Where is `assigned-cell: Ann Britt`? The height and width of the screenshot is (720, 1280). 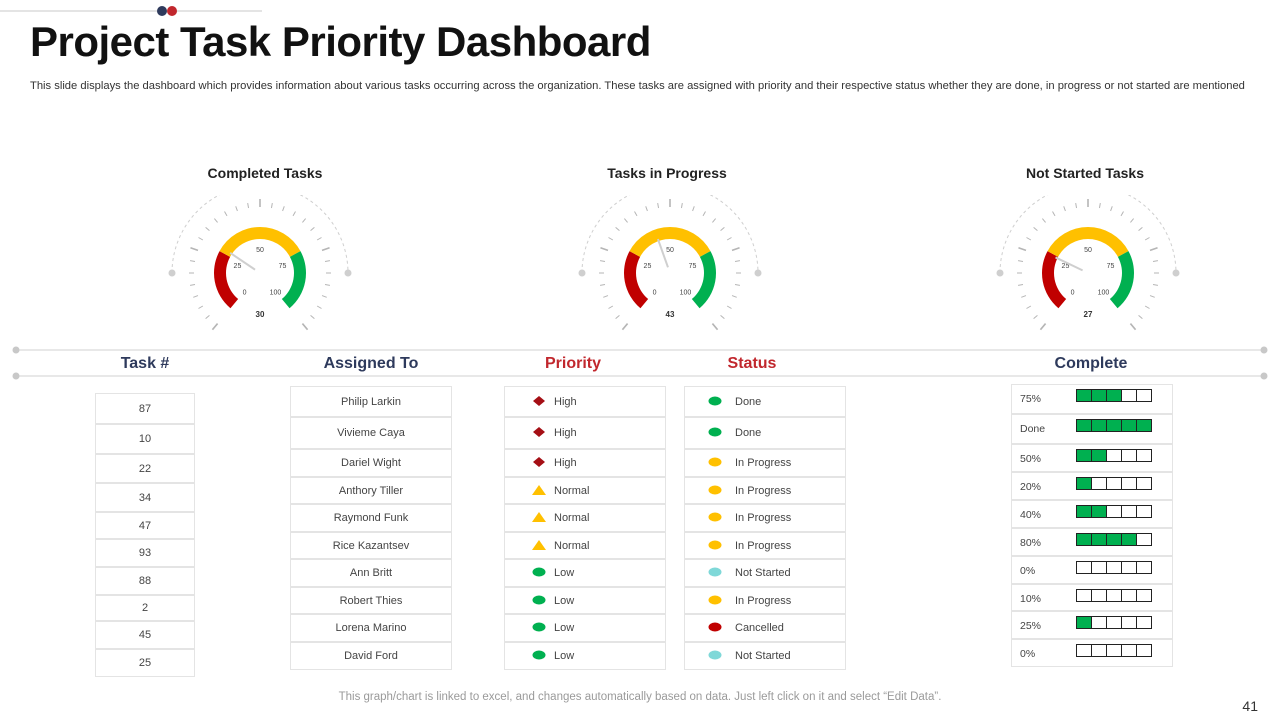
assigned-cell: Ann Britt is located at coordinates (371, 573).